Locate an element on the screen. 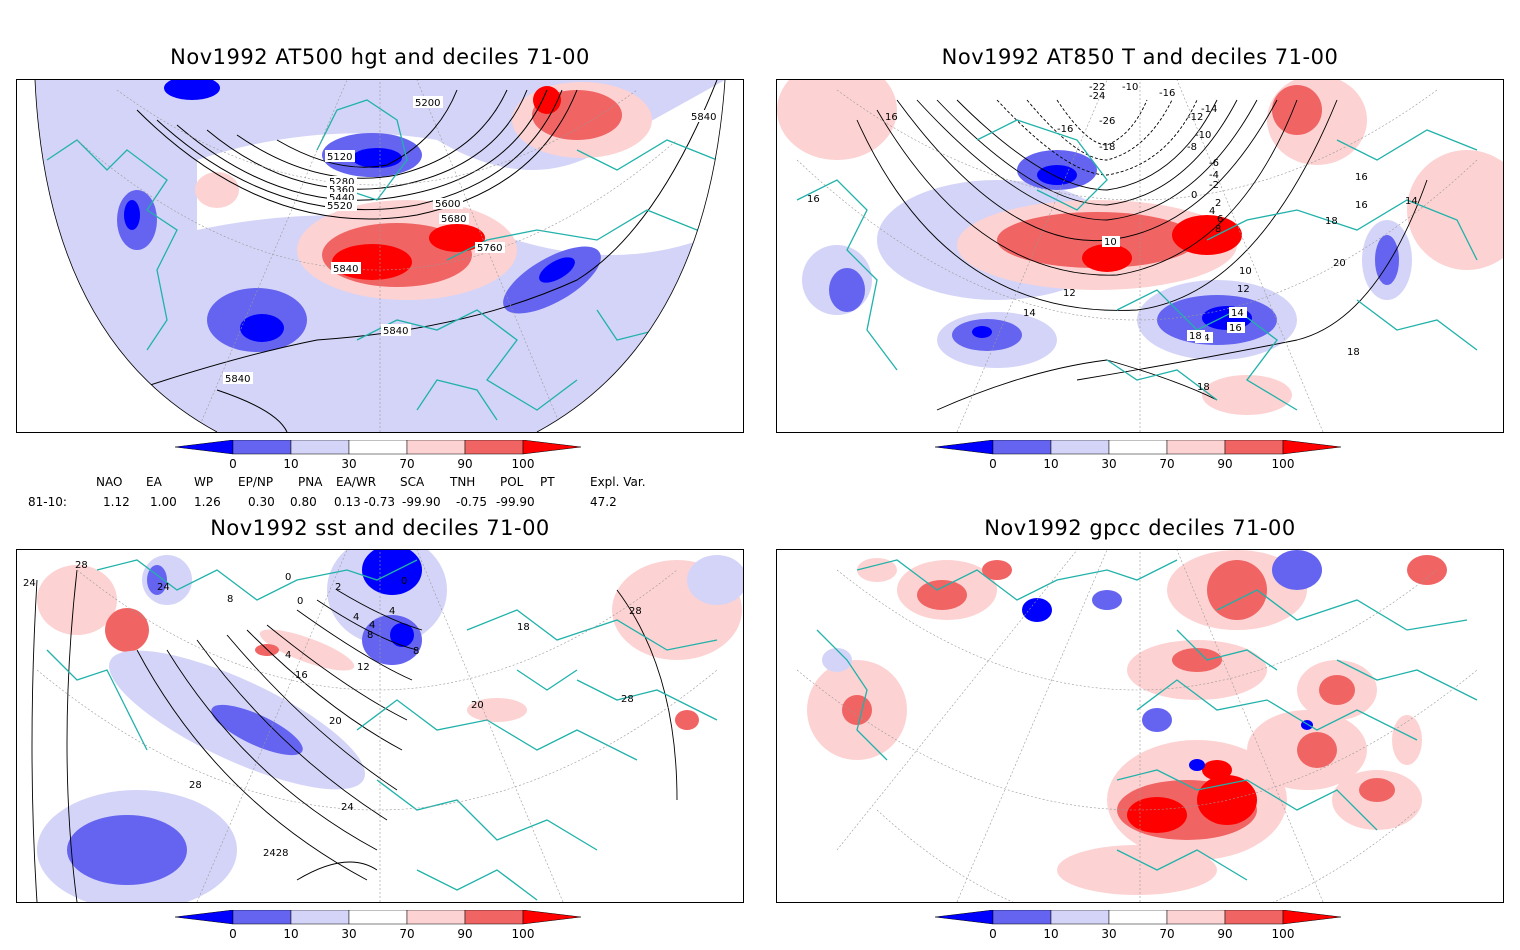 The width and height of the screenshot is (1520, 950). index-header: EA is located at coordinates (154, 482).